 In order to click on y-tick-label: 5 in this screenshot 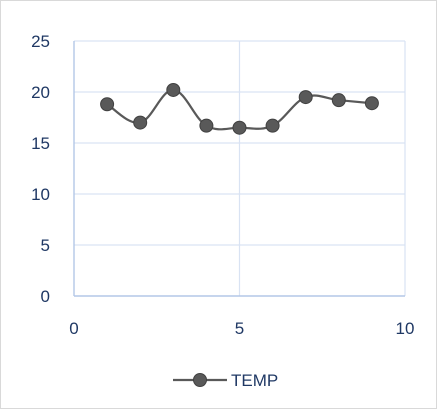, I will do `click(45, 245)`.